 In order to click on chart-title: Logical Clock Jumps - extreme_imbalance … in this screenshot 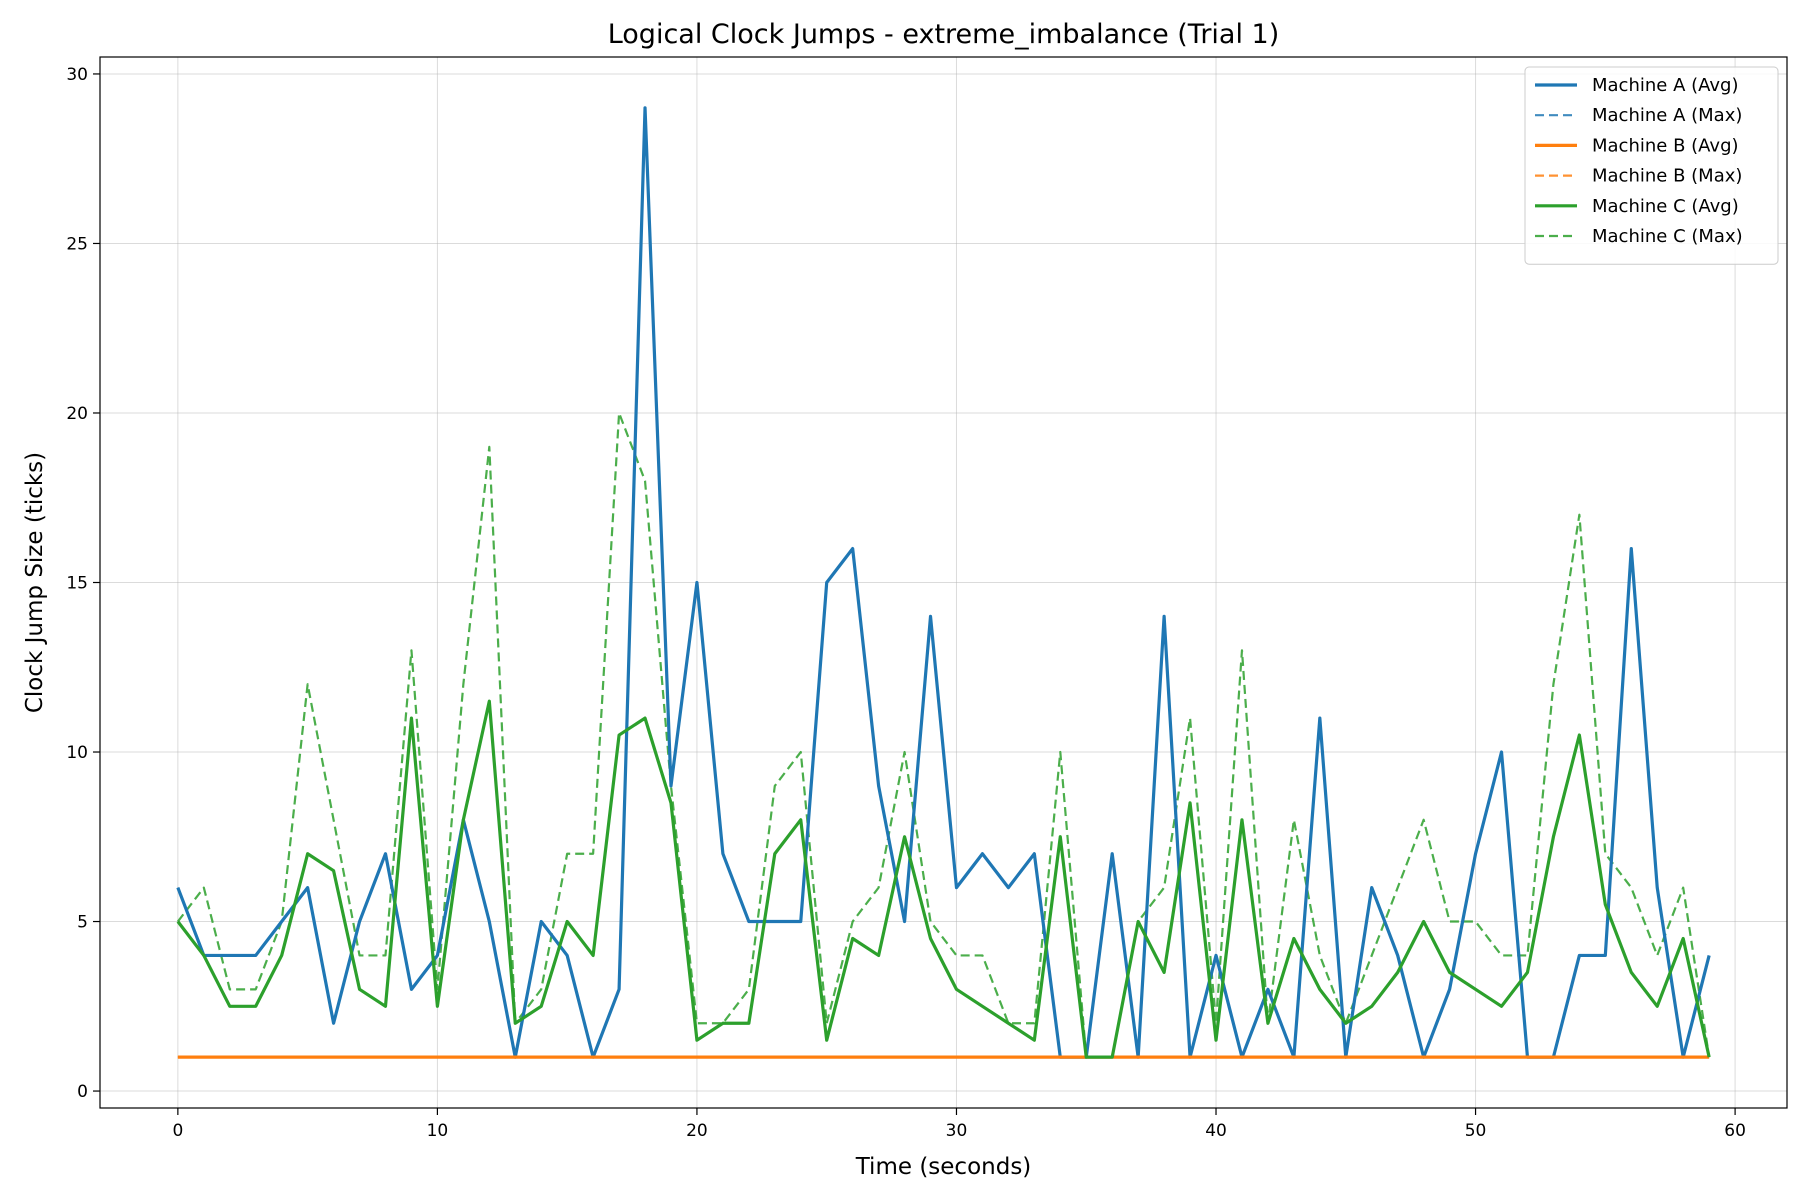, I will do `click(944, 34)`.